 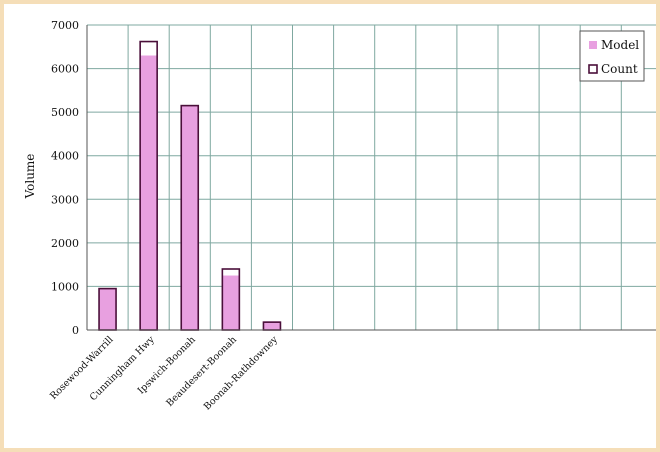 What do you see at coordinates (65, 199) in the screenshot?
I see `y-tick-label: 3000` at bounding box center [65, 199].